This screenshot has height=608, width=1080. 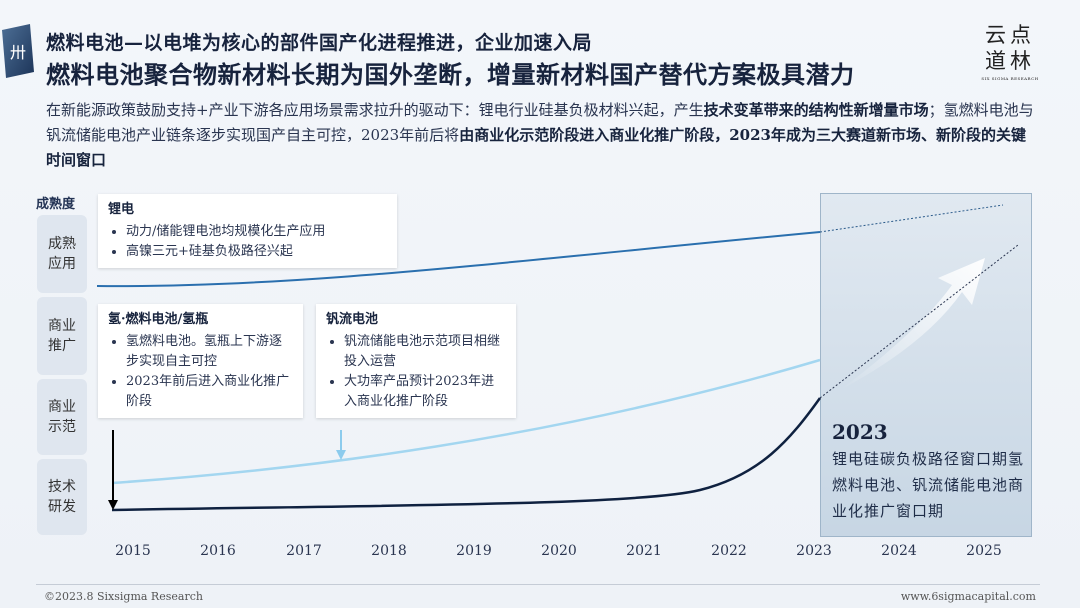 What do you see at coordinates (62, 254) in the screenshot?
I see `y-level-mature: 成熟应用` at bounding box center [62, 254].